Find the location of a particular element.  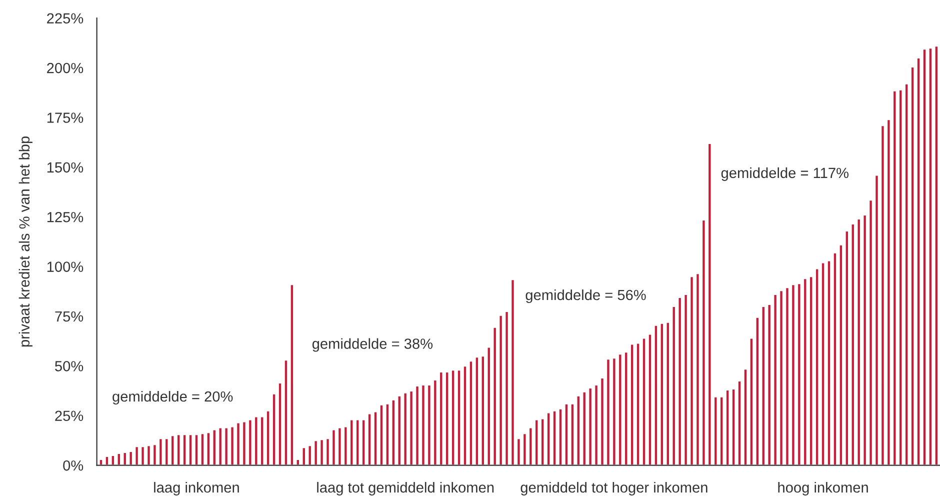

y-tick-label: 75% is located at coordinates (69, 316).